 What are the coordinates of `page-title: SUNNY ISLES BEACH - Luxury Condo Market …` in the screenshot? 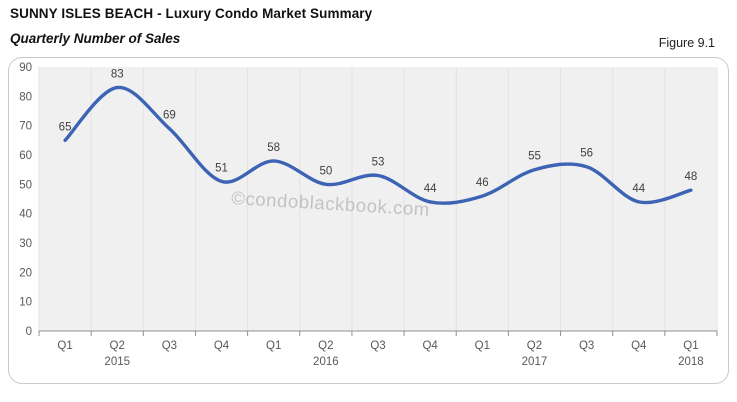 It's located at (191, 13).